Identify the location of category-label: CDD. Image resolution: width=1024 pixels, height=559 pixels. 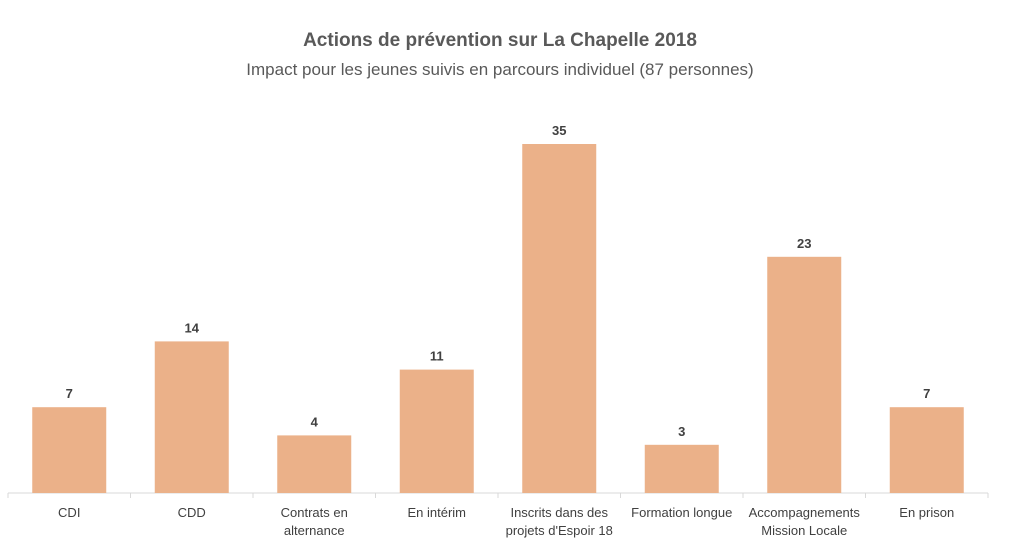
(192, 512).